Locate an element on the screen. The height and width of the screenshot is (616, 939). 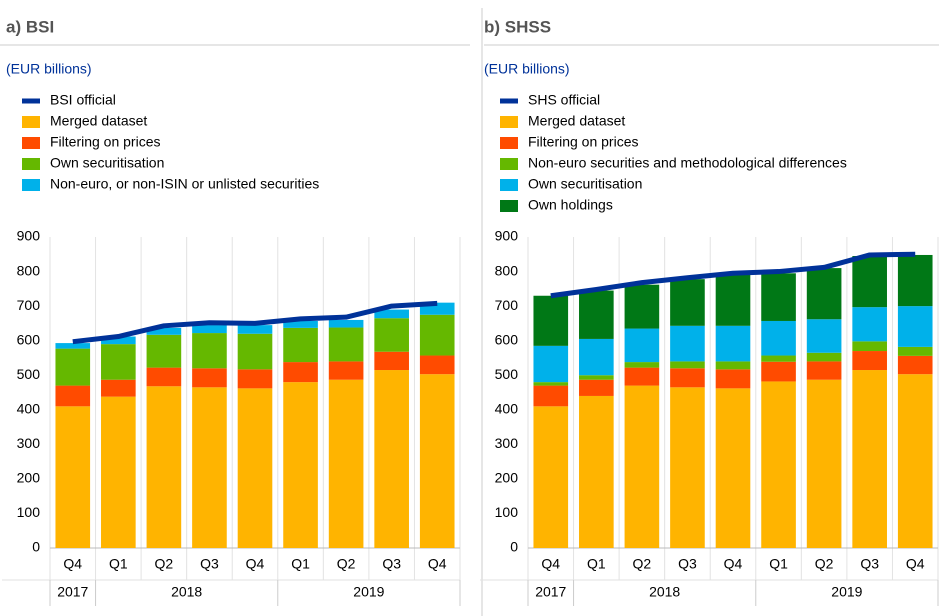
legend-label: Own holdings is located at coordinates (570, 205).